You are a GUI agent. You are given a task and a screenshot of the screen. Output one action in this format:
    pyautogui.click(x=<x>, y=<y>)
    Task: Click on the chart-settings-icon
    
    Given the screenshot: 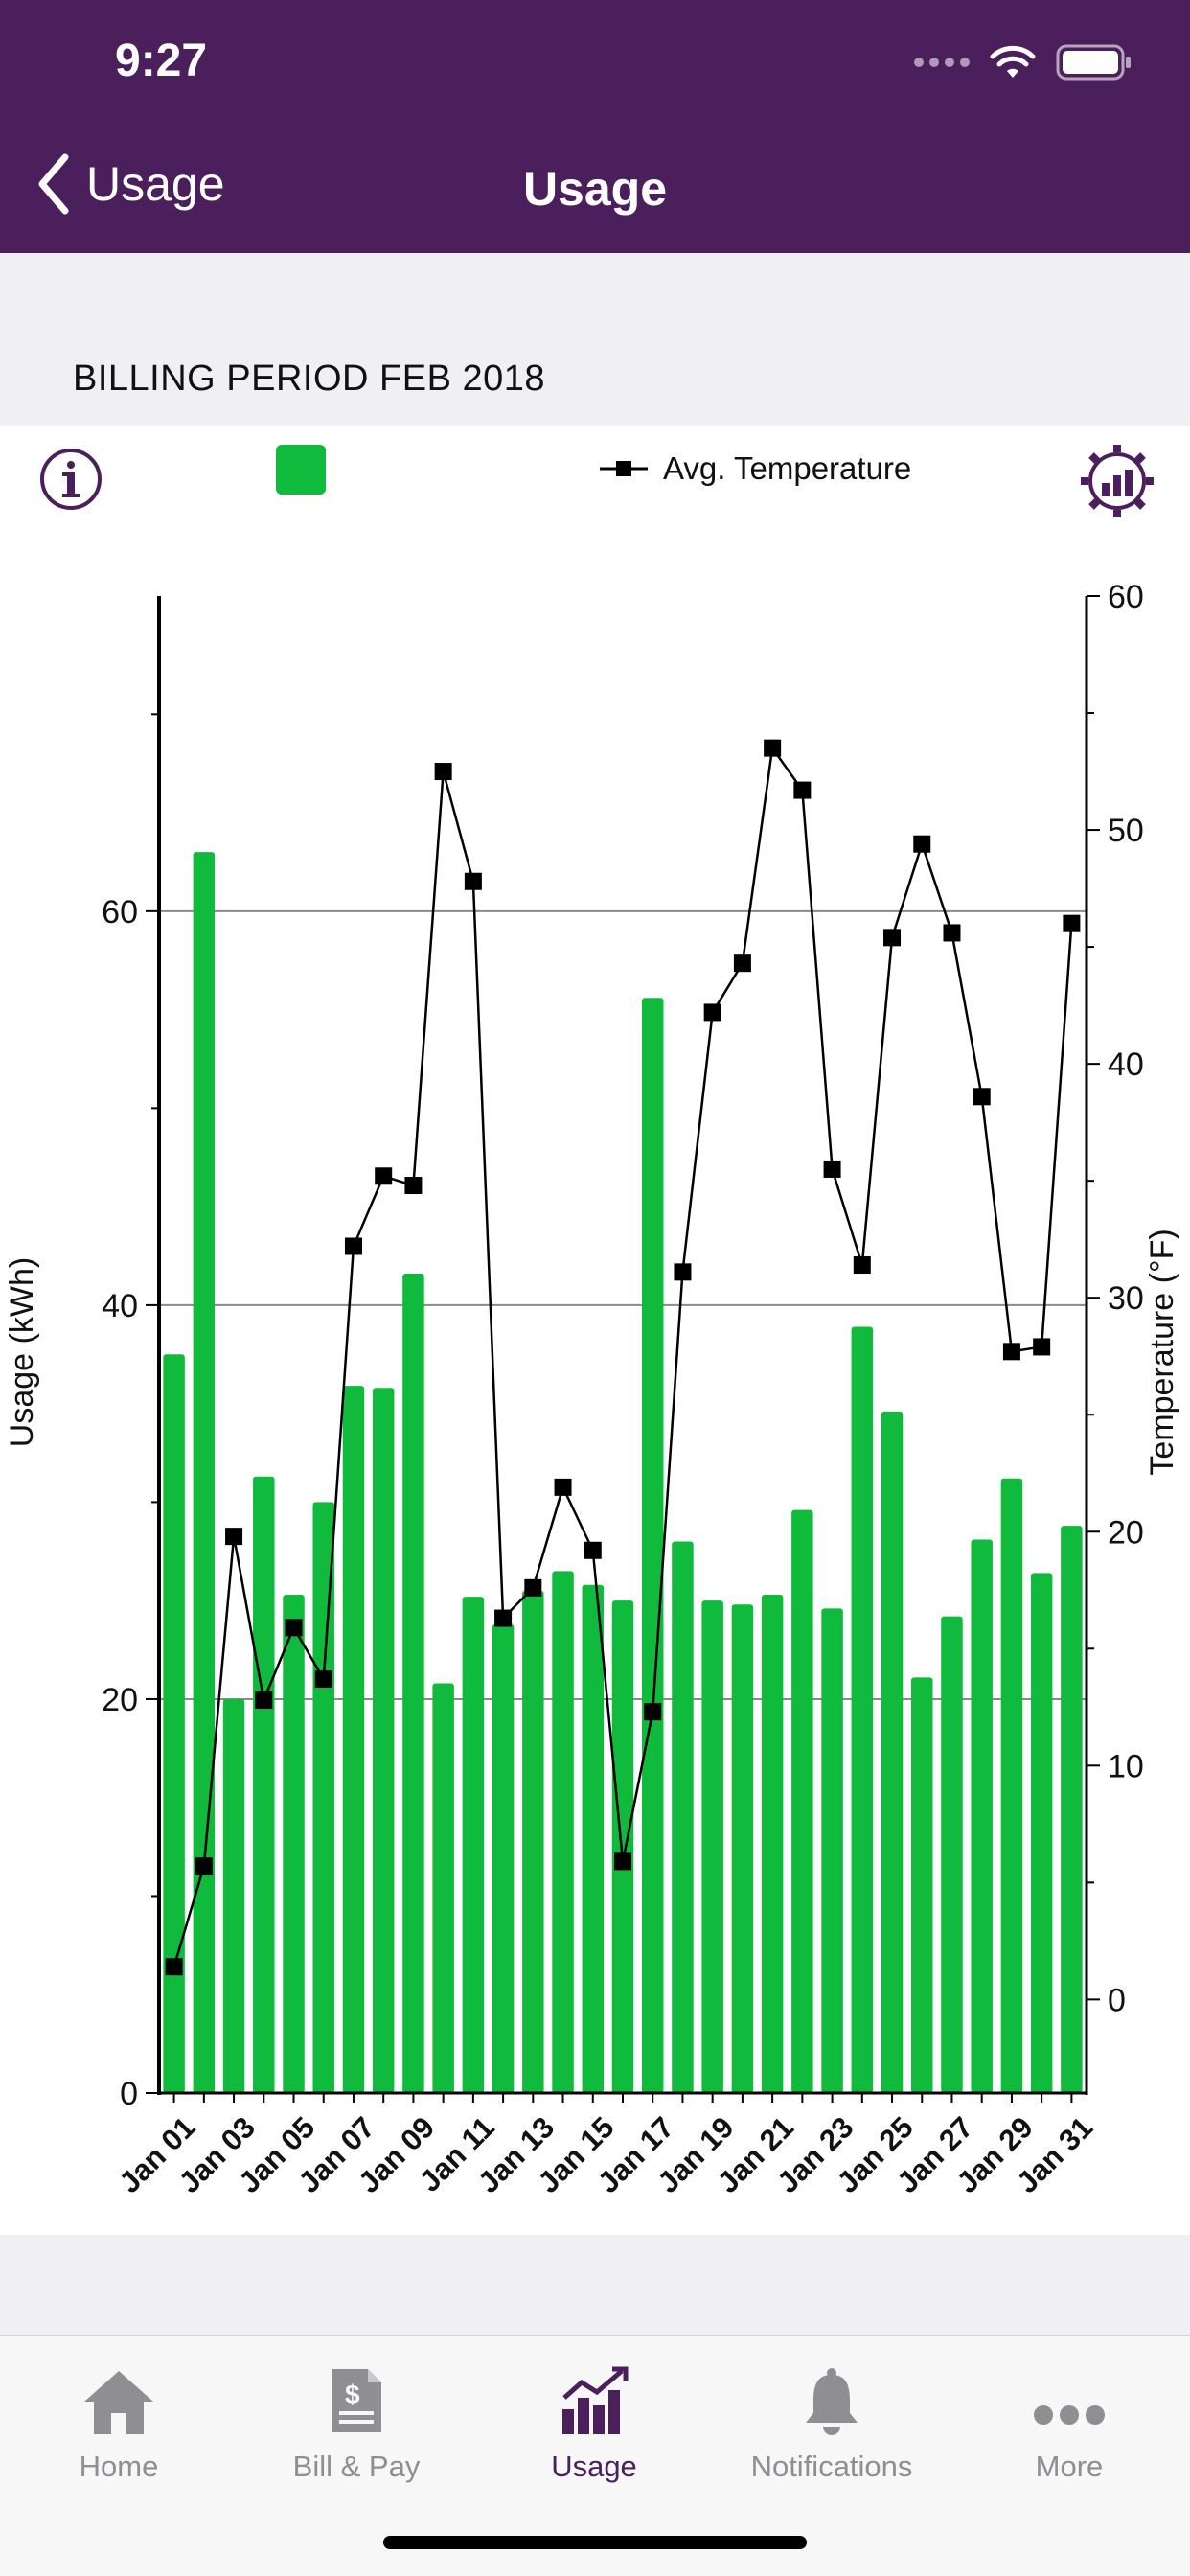 What is the action you would take?
    pyautogui.click(x=1117, y=483)
    